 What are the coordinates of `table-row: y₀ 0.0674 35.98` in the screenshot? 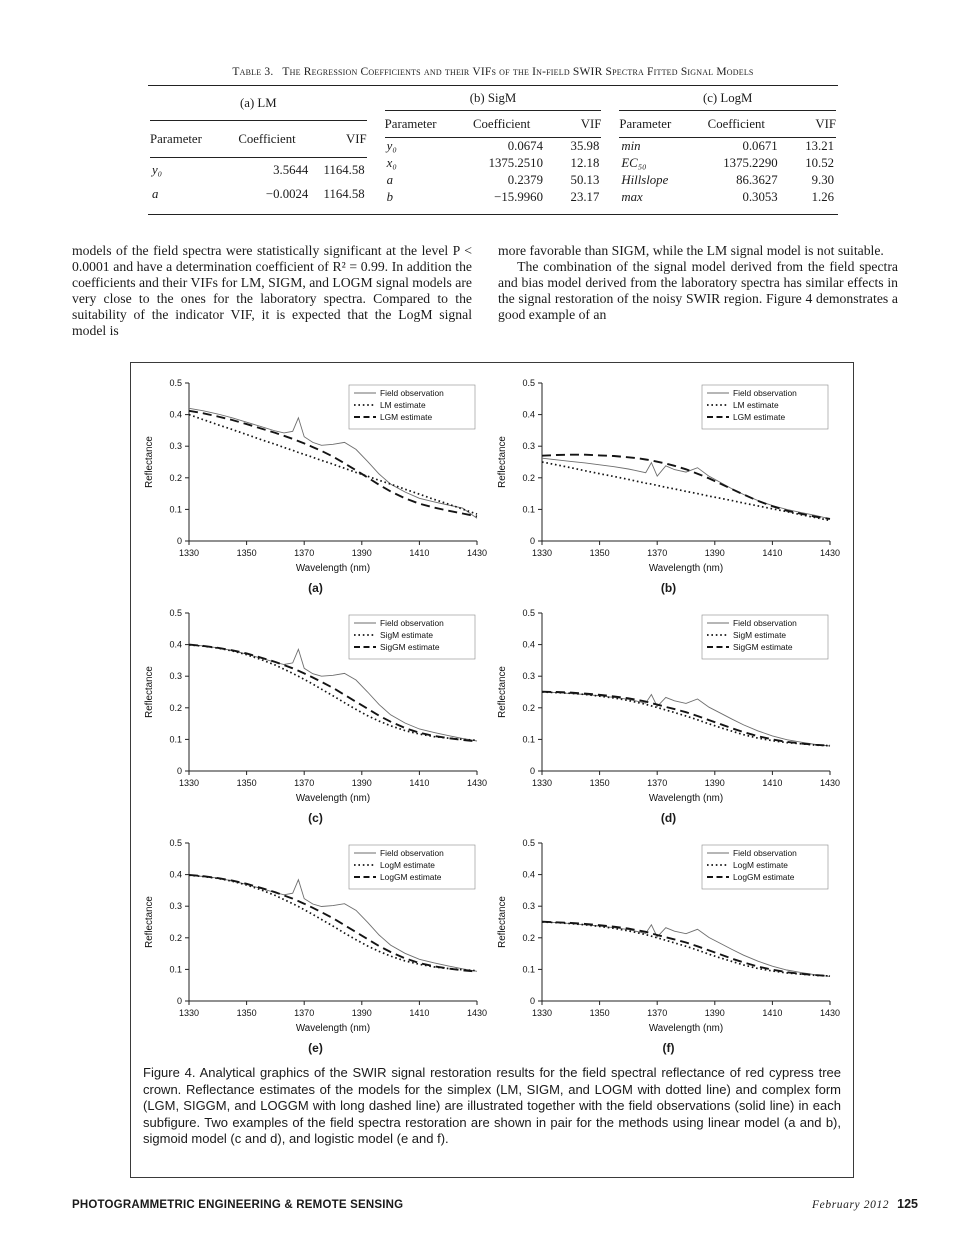 It's located at (493, 147).